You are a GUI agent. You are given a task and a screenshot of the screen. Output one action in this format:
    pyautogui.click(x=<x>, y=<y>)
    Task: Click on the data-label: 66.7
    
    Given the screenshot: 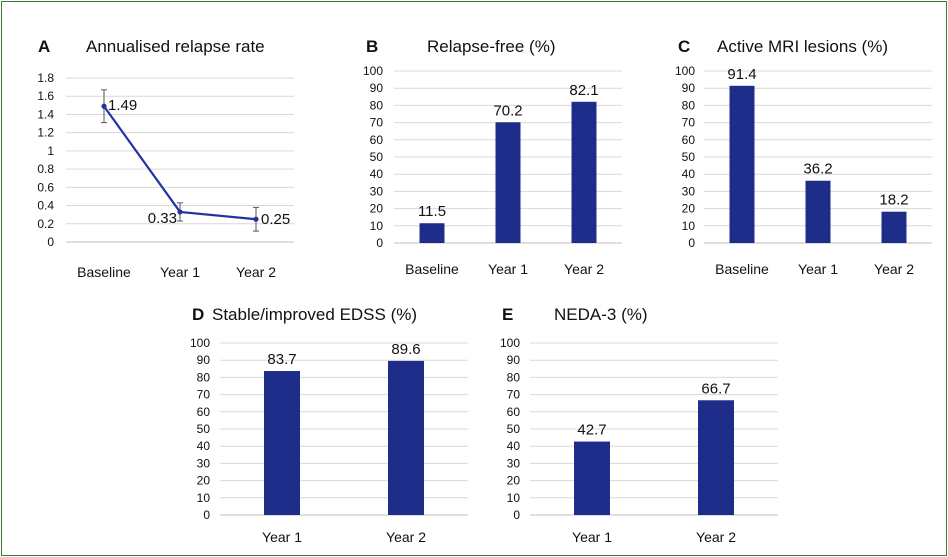 What is the action you would take?
    pyautogui.click(x=715, y=388)
    